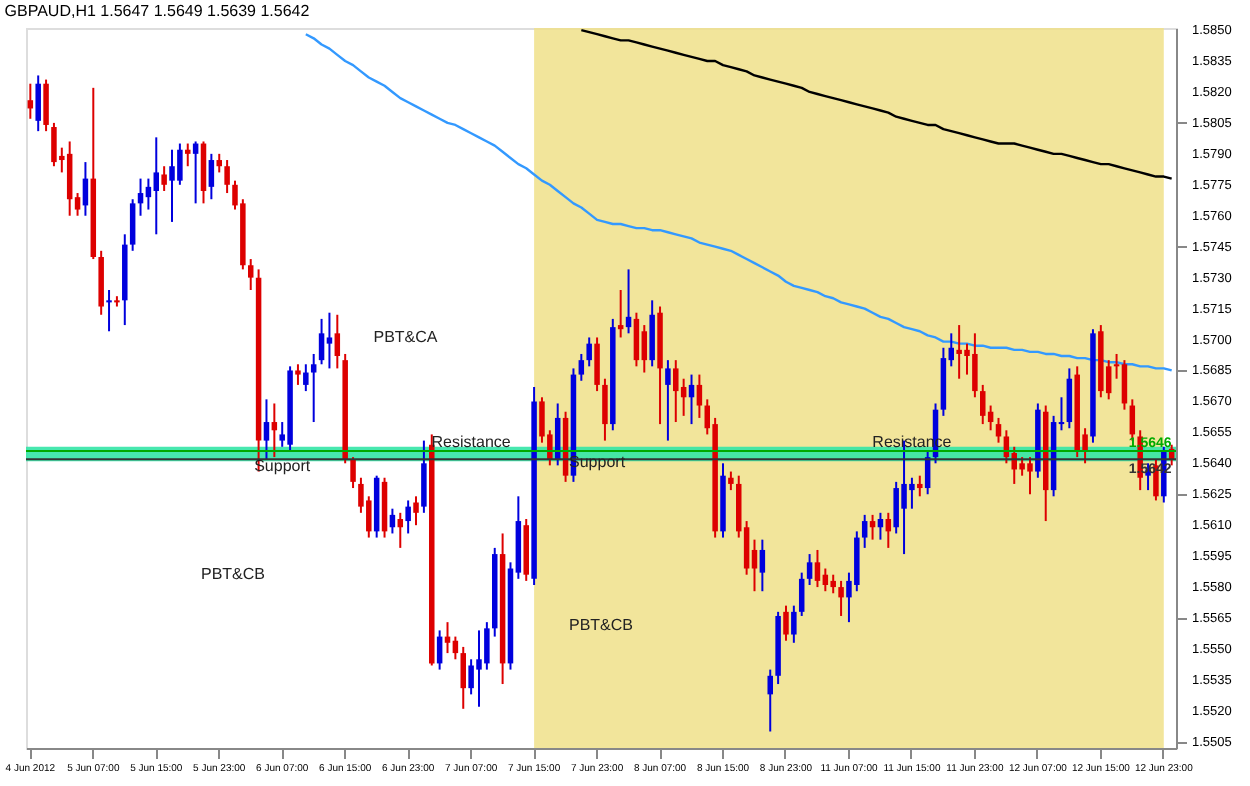  I want to click on chart-title: GBPAUD,H1 1.5647 1.5649 1.5639 1.5642, so click(157, 11).